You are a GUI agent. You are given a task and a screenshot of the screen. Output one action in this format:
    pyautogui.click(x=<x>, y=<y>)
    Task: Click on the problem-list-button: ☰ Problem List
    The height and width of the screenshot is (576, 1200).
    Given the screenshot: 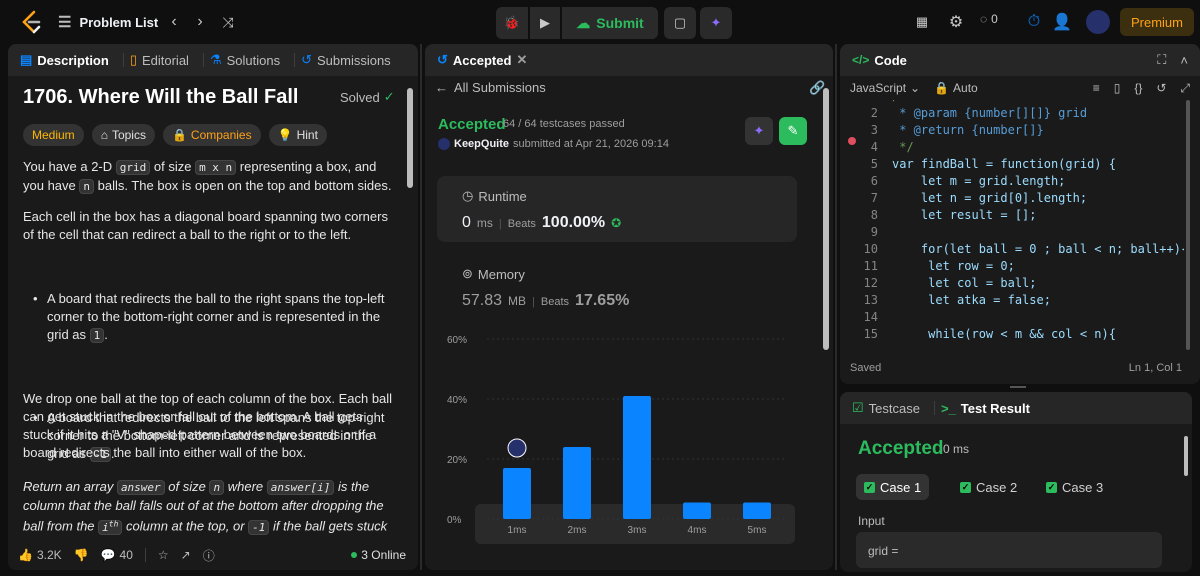 What is the action you would take?
    pyautogui.click(x=108, y=22)
    